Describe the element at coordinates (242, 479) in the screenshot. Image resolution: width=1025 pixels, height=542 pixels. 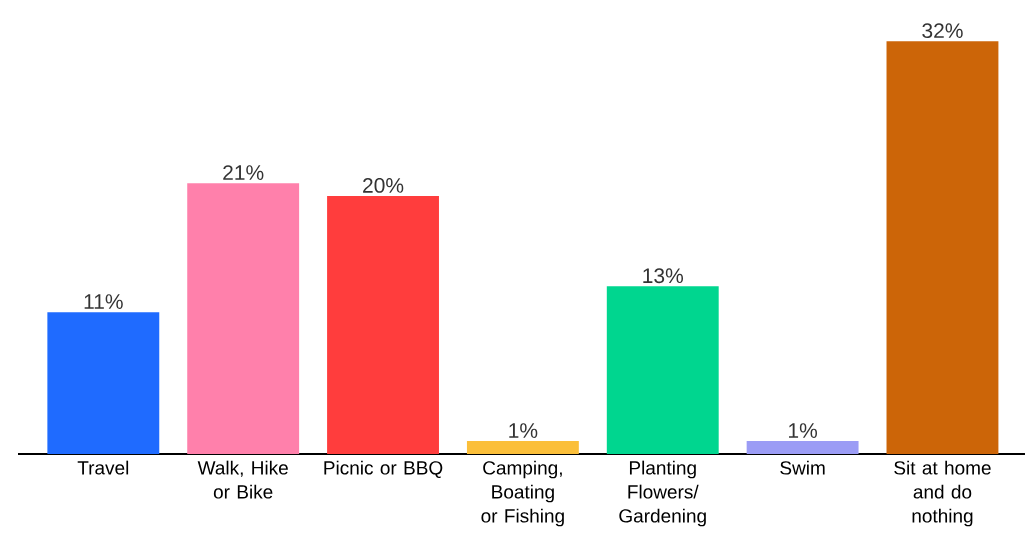
I see `x-tick-label: Walk, Hike or Bike` at that location.